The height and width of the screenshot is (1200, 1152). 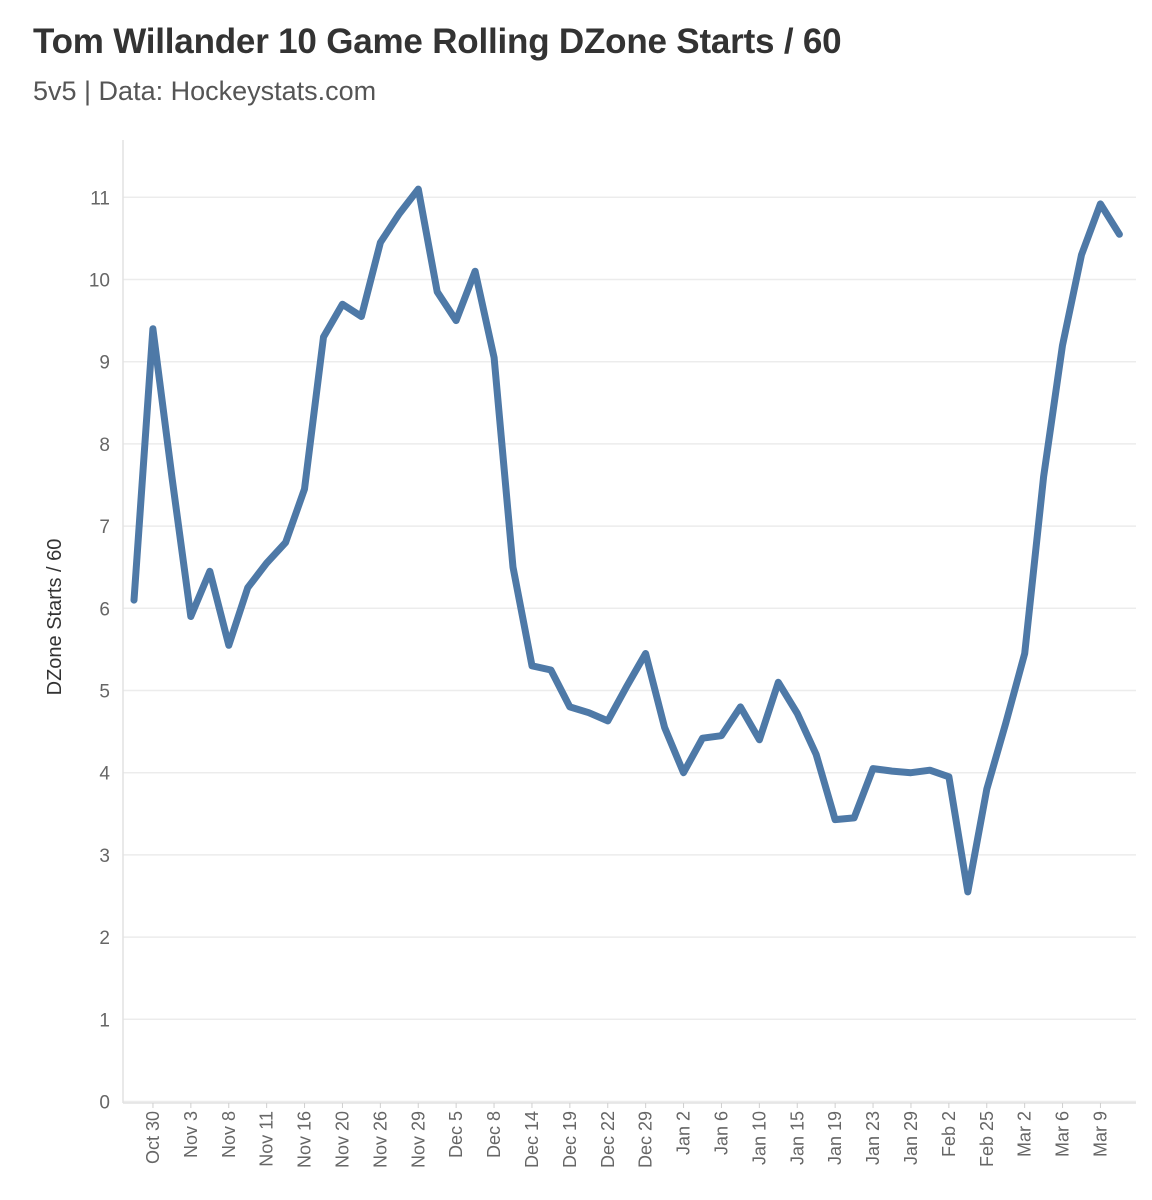 What do you see at coordinates (267, 1139) in the screenshot?
I see `x-tick-label: Nov 11` at bounding box center [267, 1139].